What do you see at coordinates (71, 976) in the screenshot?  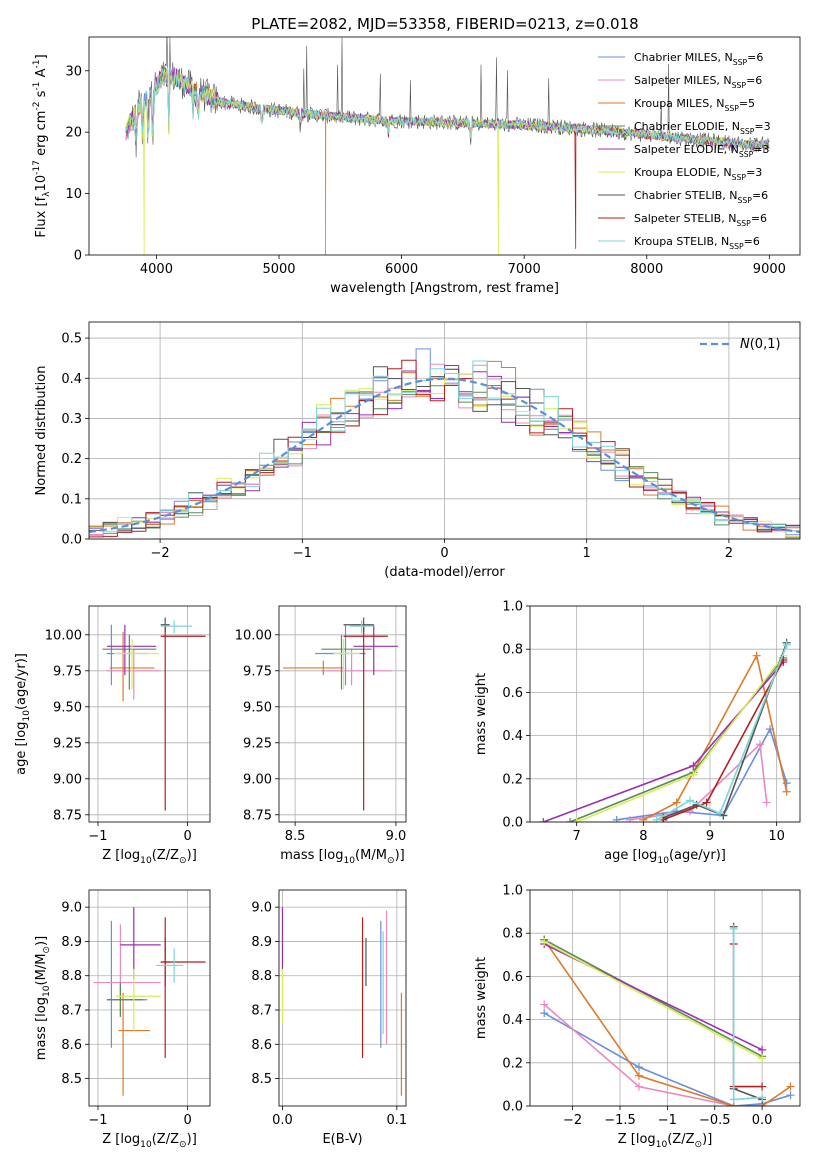 I see `y-tick-label: 8.8` at bounding box center [71, 976].